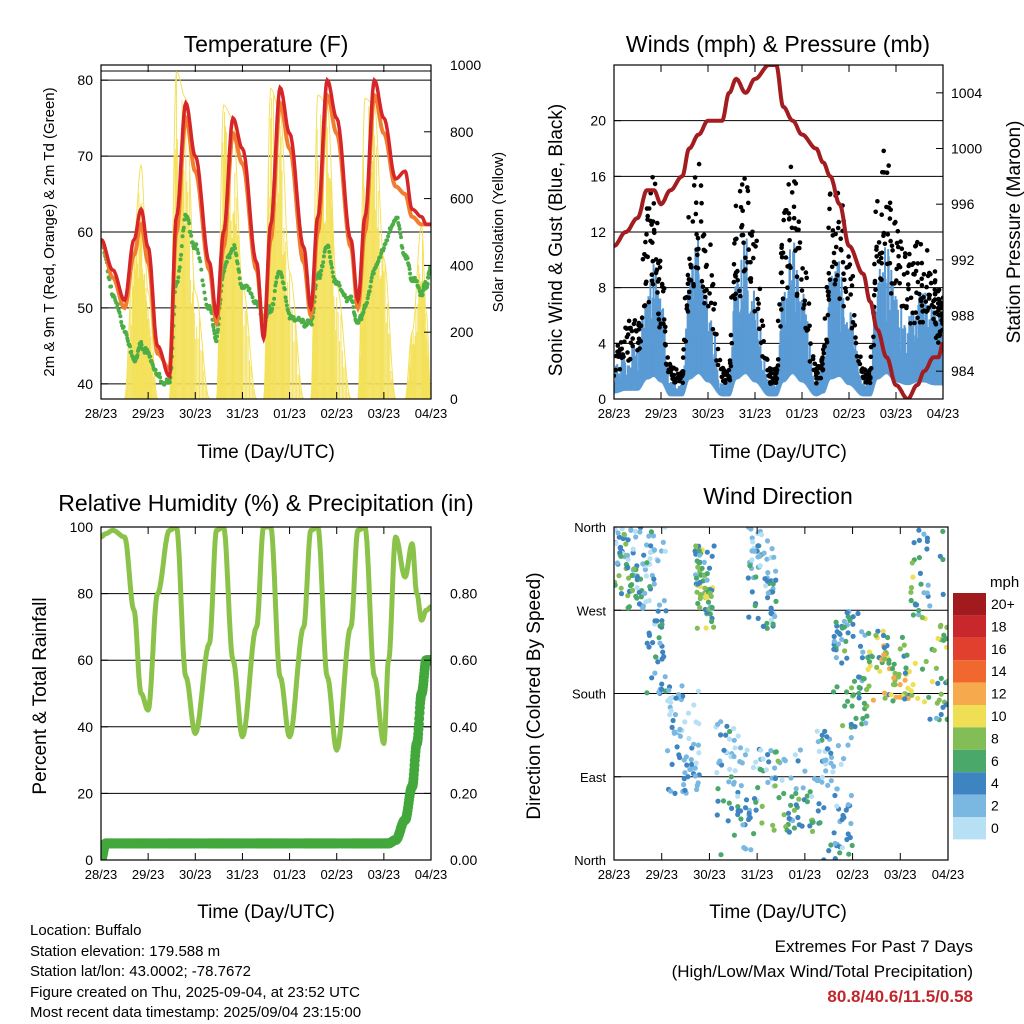  I want to click on direction-title: Wind Direction, so click(778, 496).